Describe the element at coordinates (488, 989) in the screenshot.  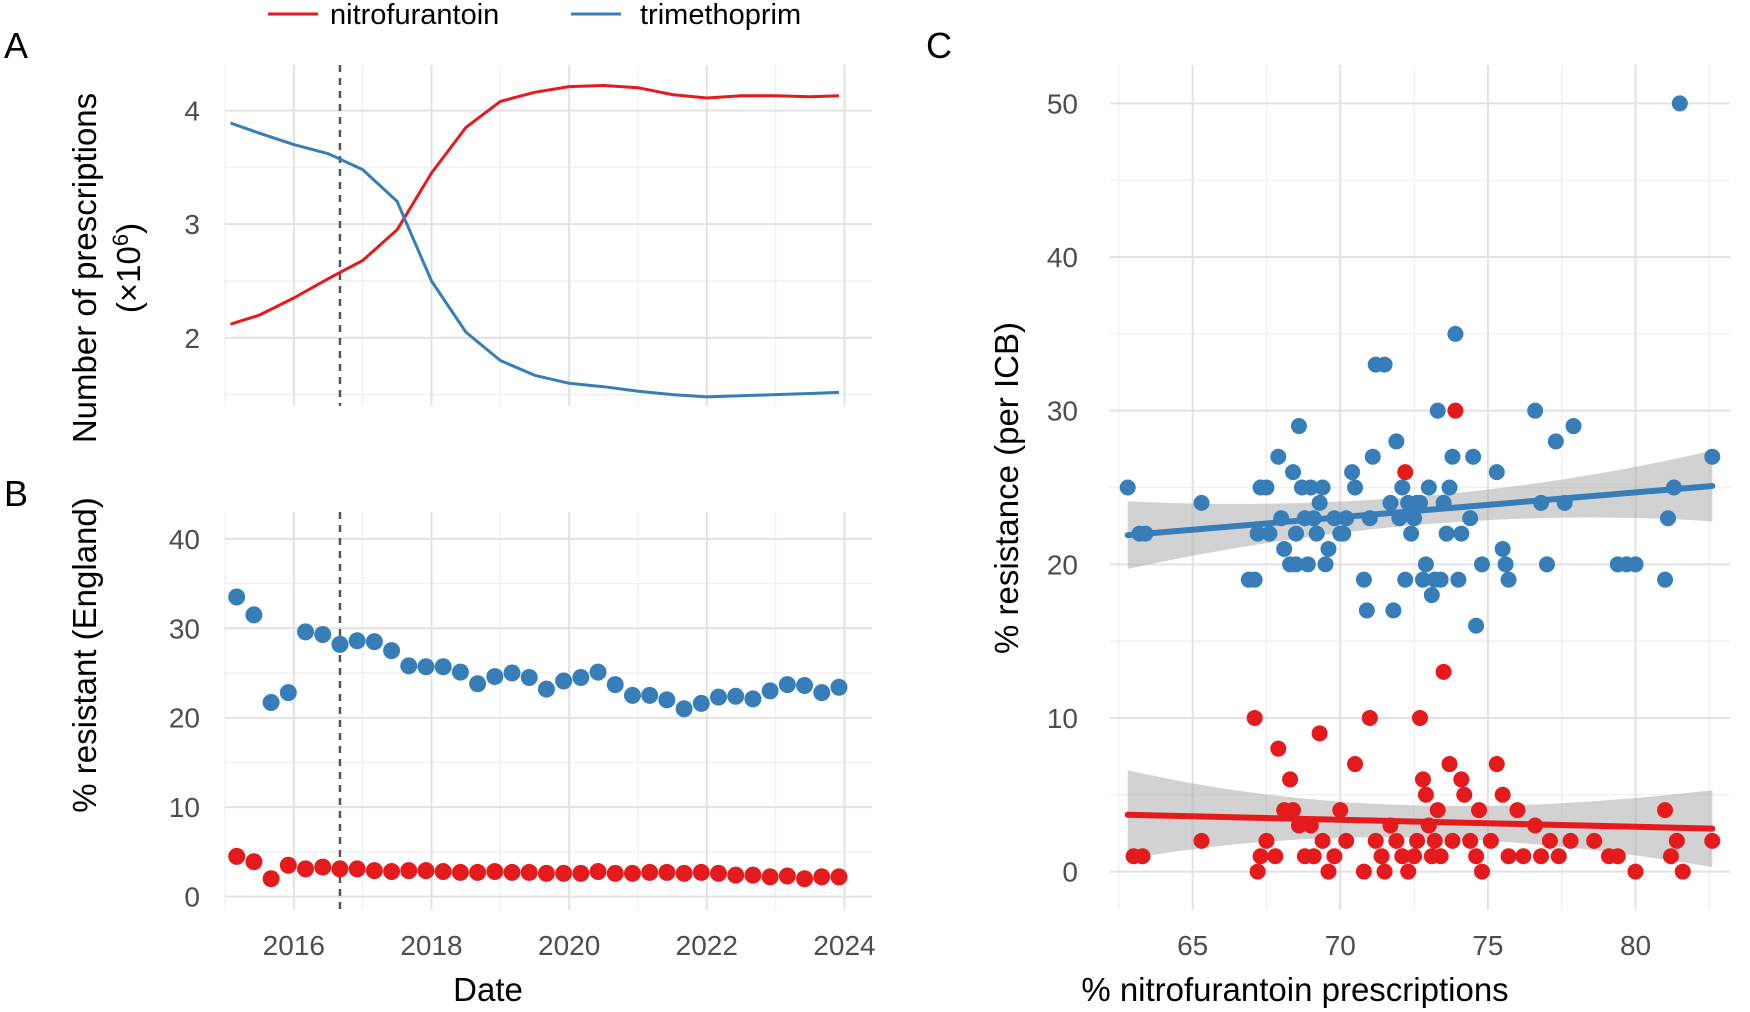
I see `panel-b-x-axis-title: Date` at that location.